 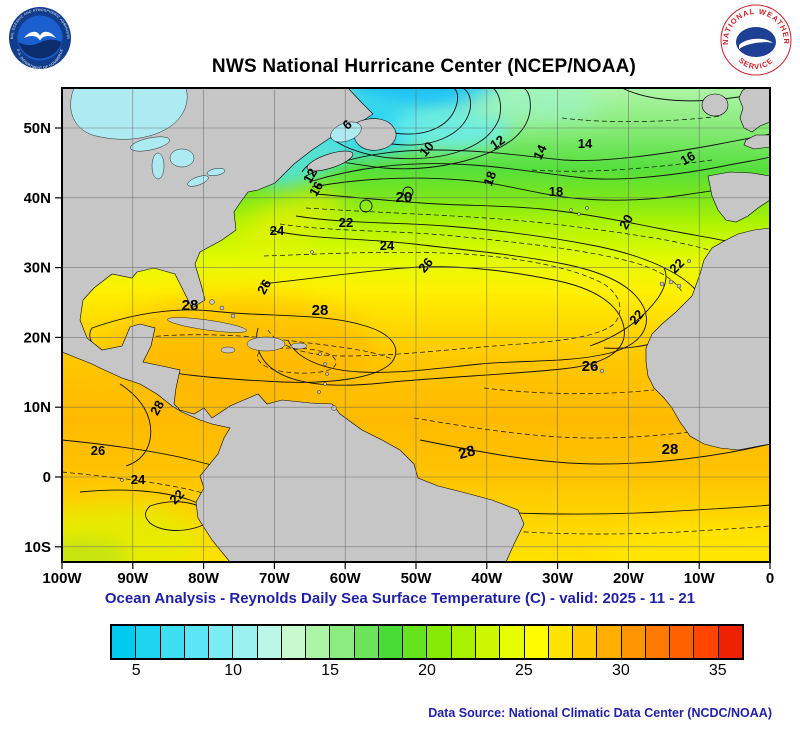 I want to click on land-nova-scotia, so click(x=330, y=161).